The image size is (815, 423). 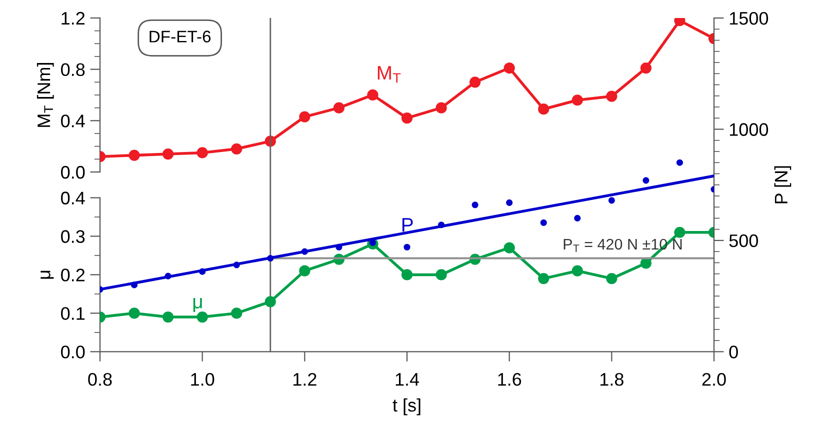 What do you see at coordinates (389, 74) in the screenshot?
I see `series-label: M$_{T}$` at bounding box center [389, 74].